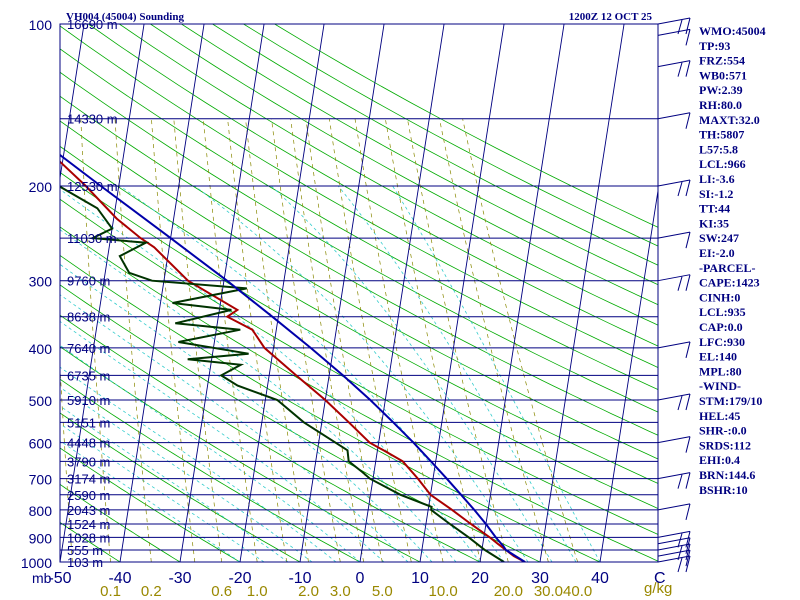  I want to click on mixing-ratio-tick-label: 1.0, so click(257, 591).